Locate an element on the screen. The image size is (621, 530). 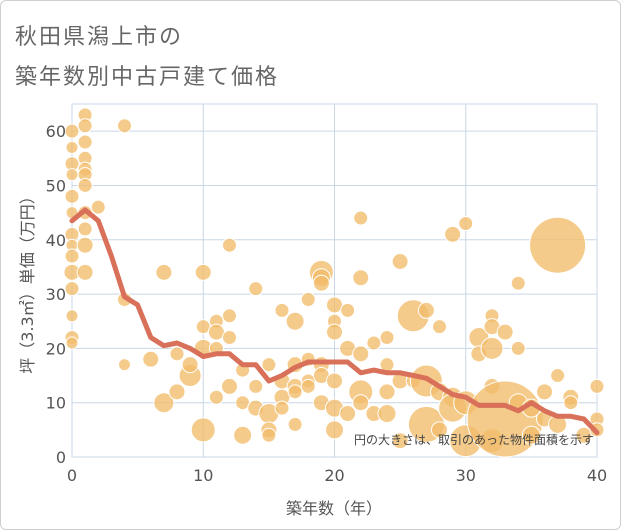
x-tick-label: 0 is located at coordinates (72, 475).